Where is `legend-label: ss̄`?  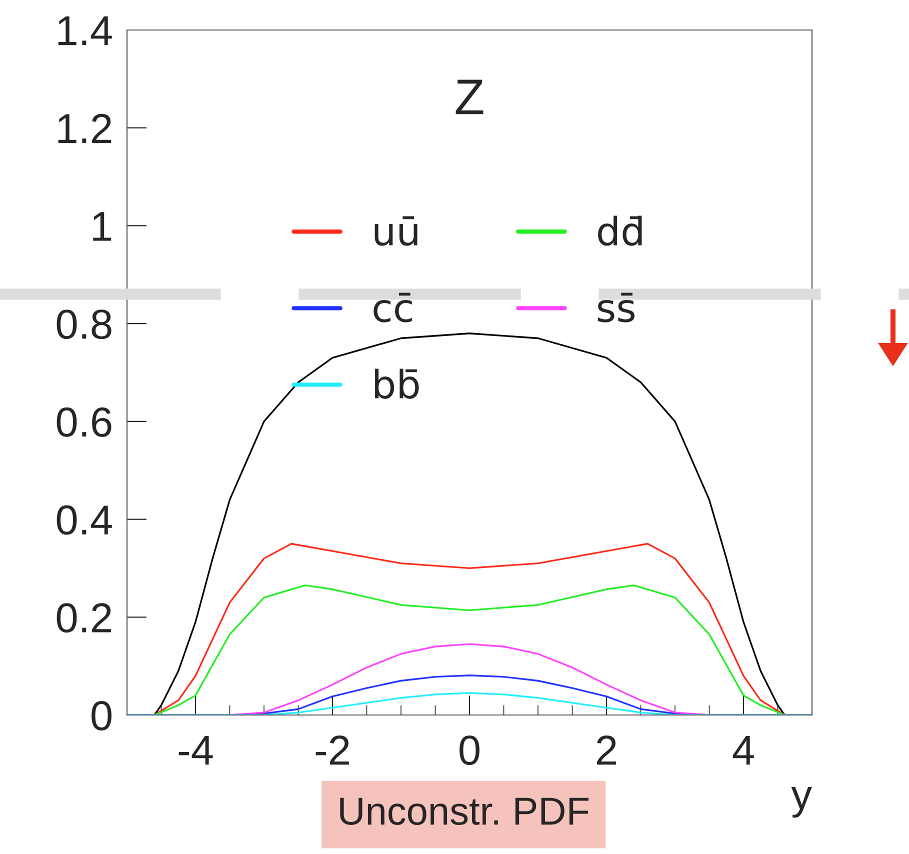 legend-label: ss̄ is located at coordinates (616, 307).